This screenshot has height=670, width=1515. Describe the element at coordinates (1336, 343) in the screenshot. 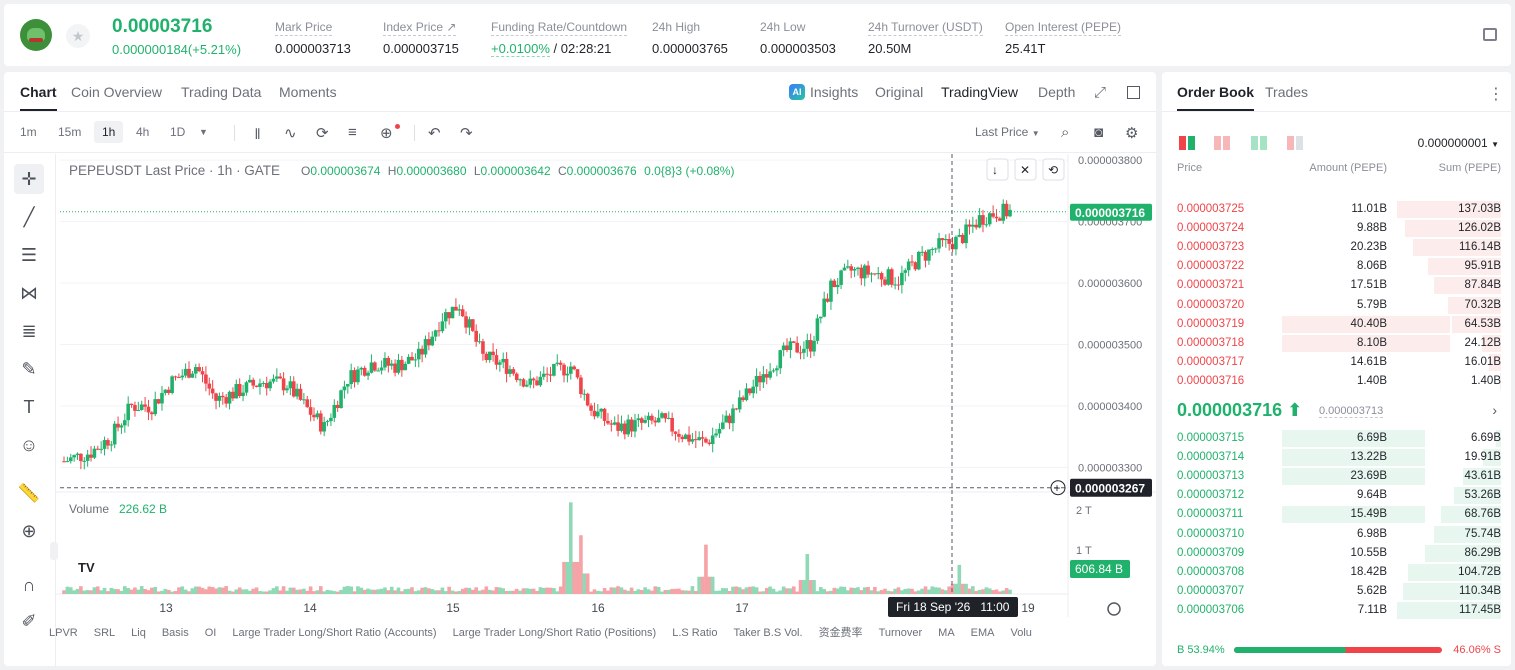

I see `ask-row: 0.000003718 8.10B 24.12B` at that location.